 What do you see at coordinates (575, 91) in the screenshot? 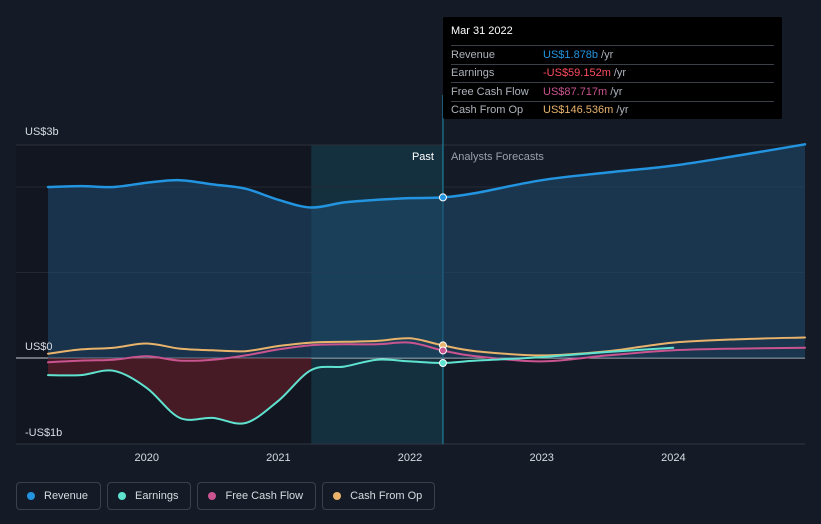
I see `tooltip-row-value: US$87.717m` at bounding box center [575, 91].